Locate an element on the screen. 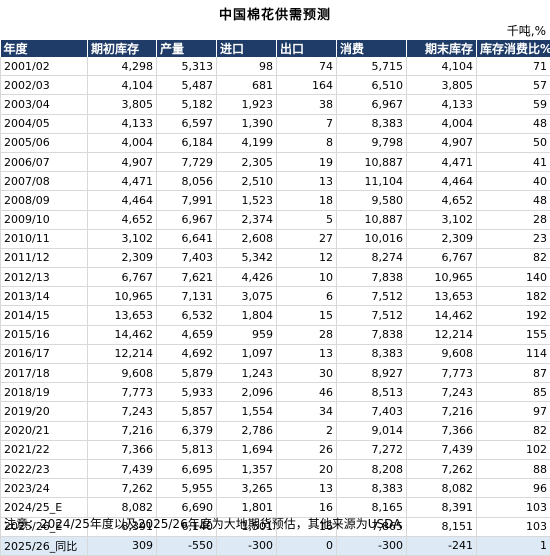  cell-ending-stock: 13,653 is located at coordinates (442, 296).